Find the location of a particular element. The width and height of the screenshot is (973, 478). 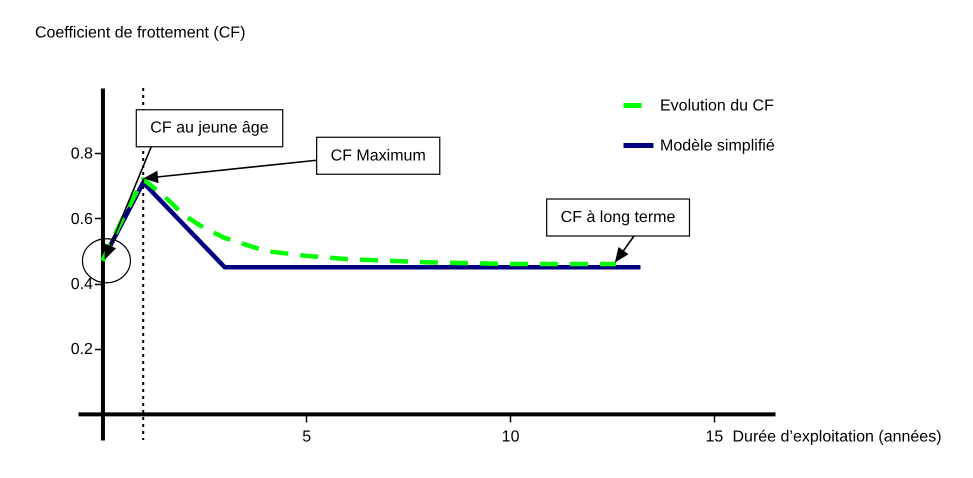

y-tick-label: 0.6 is located at coordinates (82, 219).